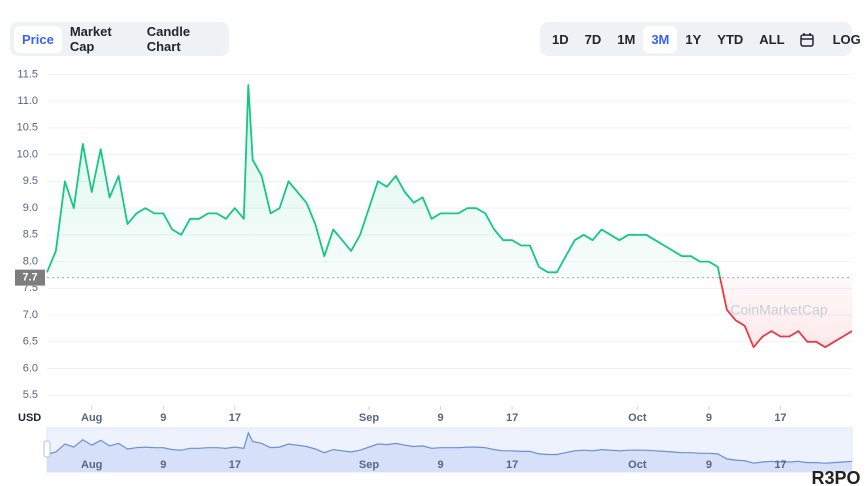 The image size is (865, 486). I want to click on range-group: 1D 7D 1M 3M 1Y YTD ALL LOG, so click(700, 39).